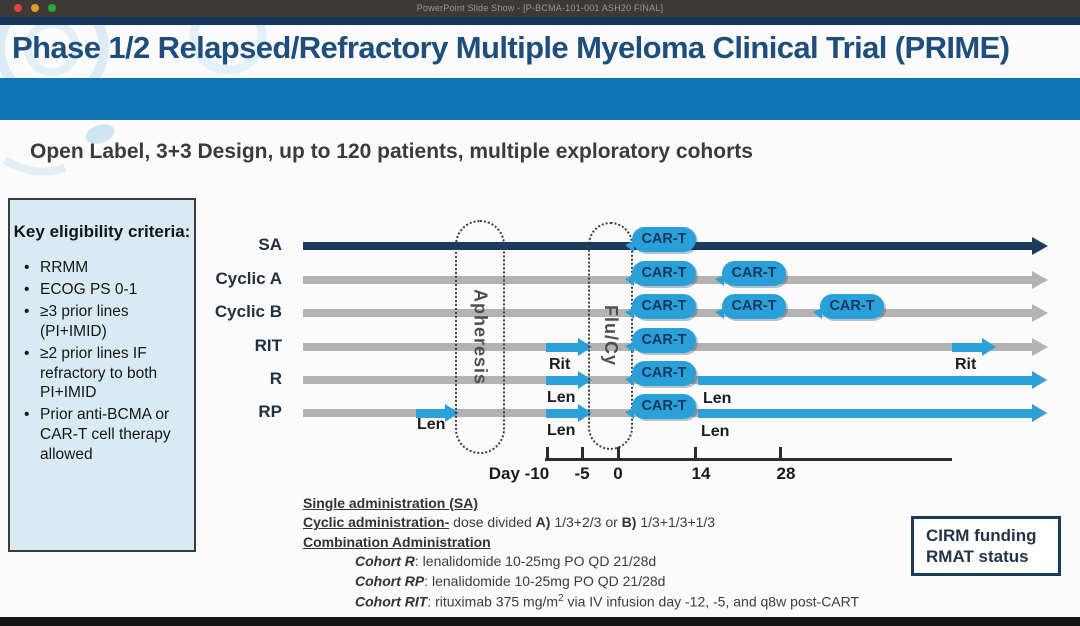 This screenshot has width=1080, height=626. What do you see at coordinates (981, 535) in the screenshot?
I see `funding-line-cirm: CIRM funding` at bounding box center [981, 535].